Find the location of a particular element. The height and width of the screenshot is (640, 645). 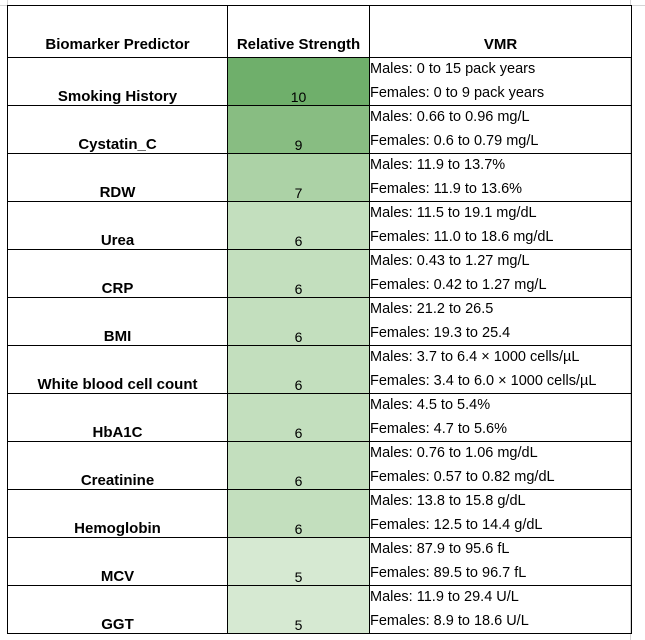

vmr-males: Males: 21.2 to 26.5 is located at coordinates (432, 309).